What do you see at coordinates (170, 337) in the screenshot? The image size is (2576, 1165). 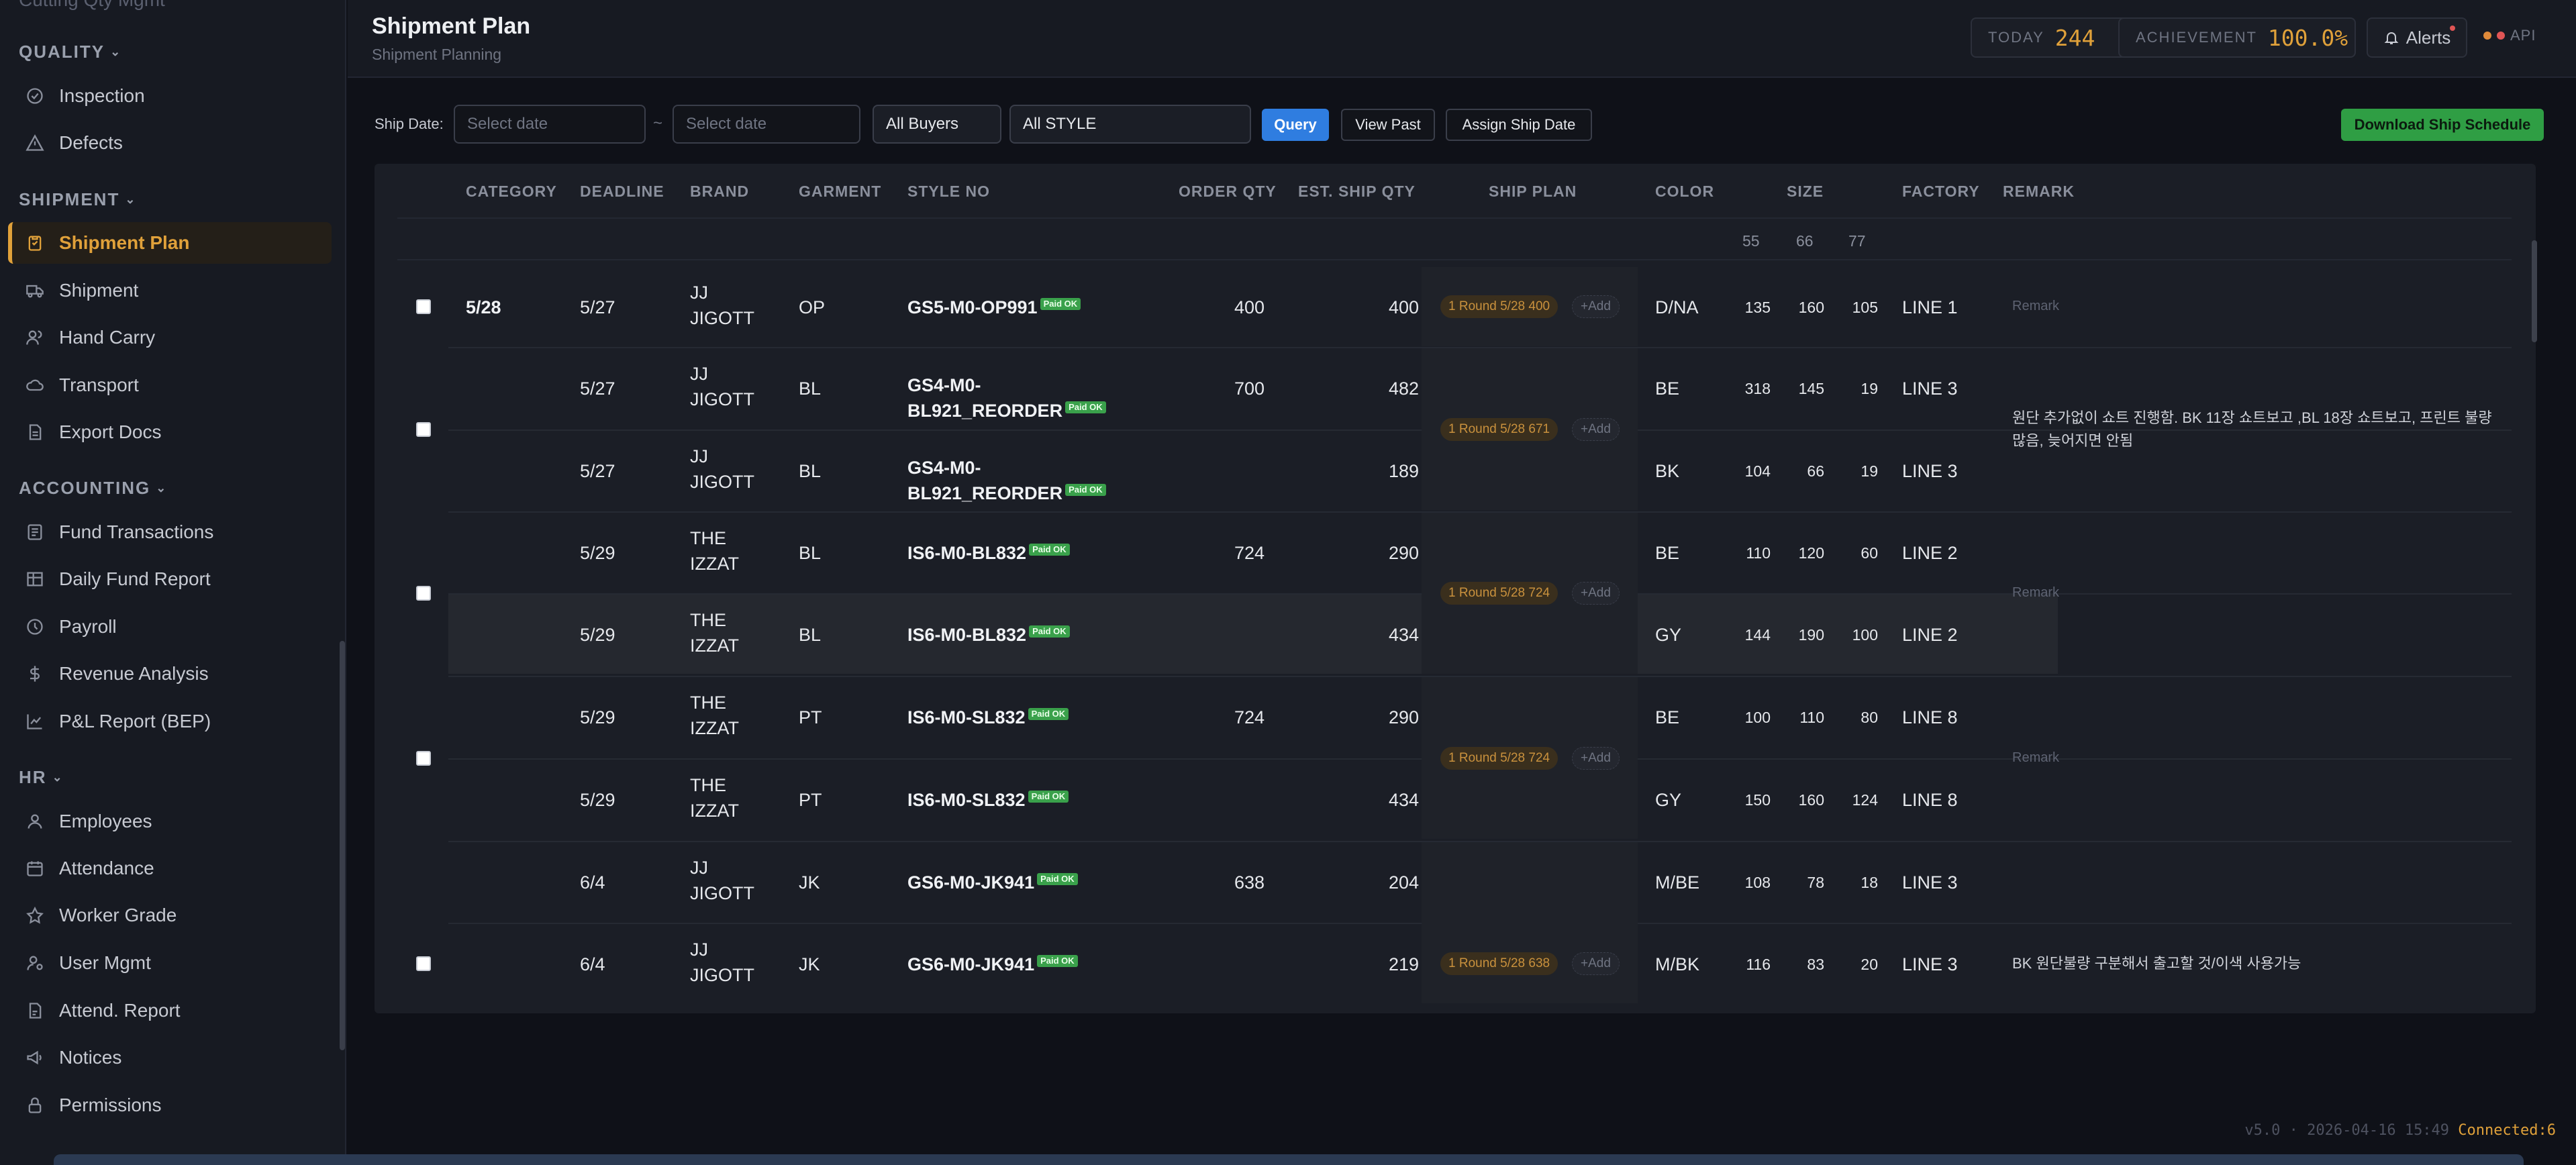 I see `sidebar-item-hand-carry: Hand Carry` at bounding box center [170, 337].